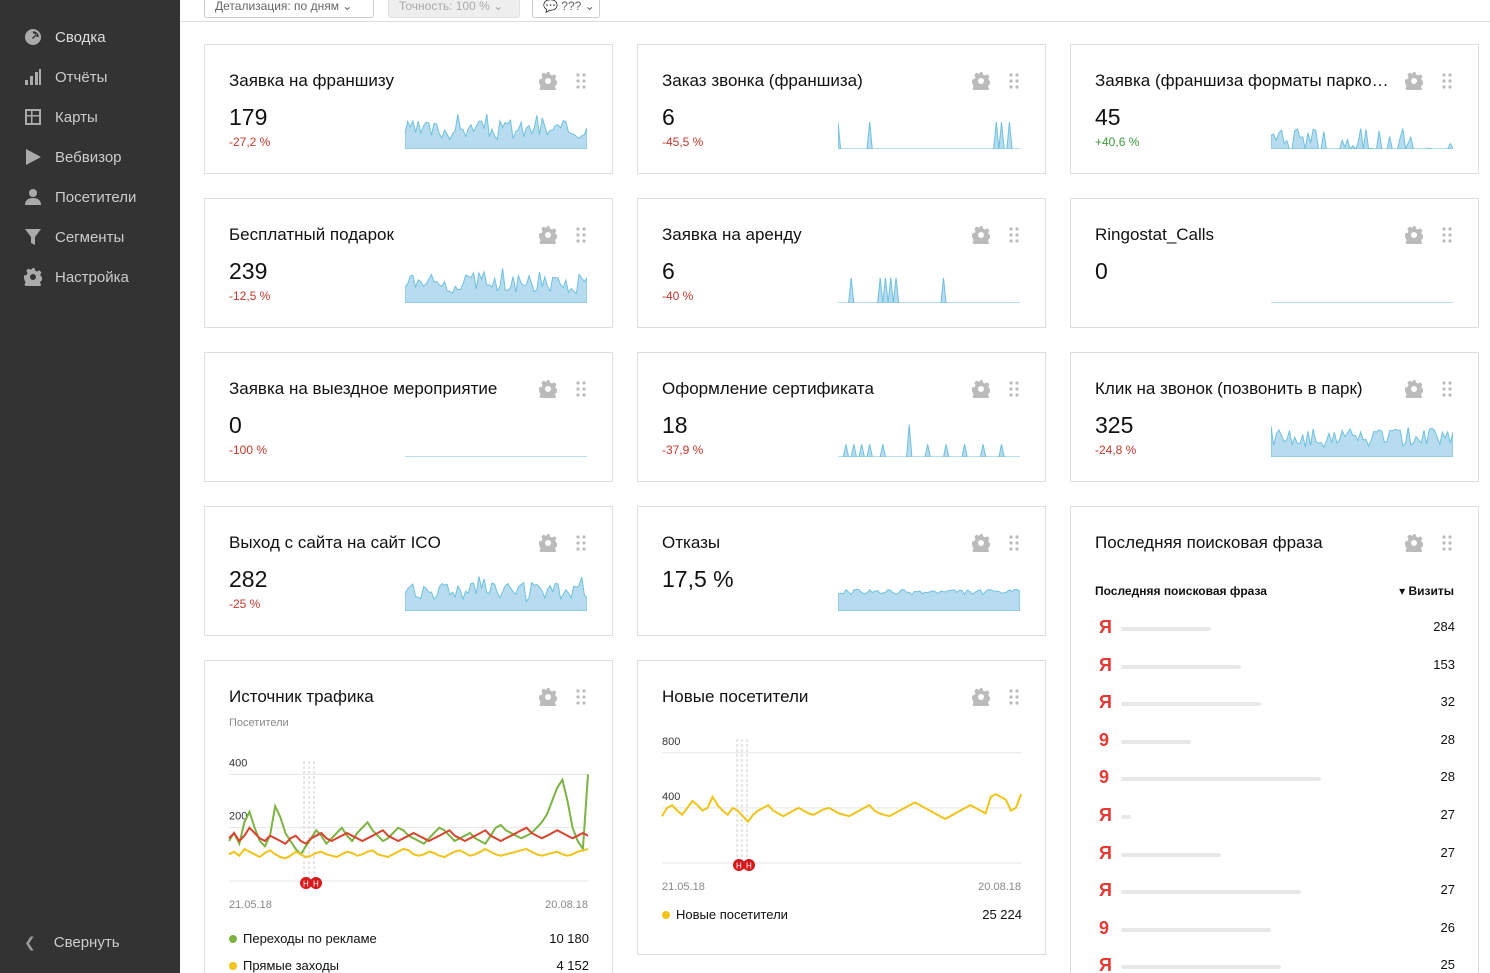 This screenshot has height=973, width=1490. I want to click on sidebar-item-reports: Отчёты, so click(90, 77).